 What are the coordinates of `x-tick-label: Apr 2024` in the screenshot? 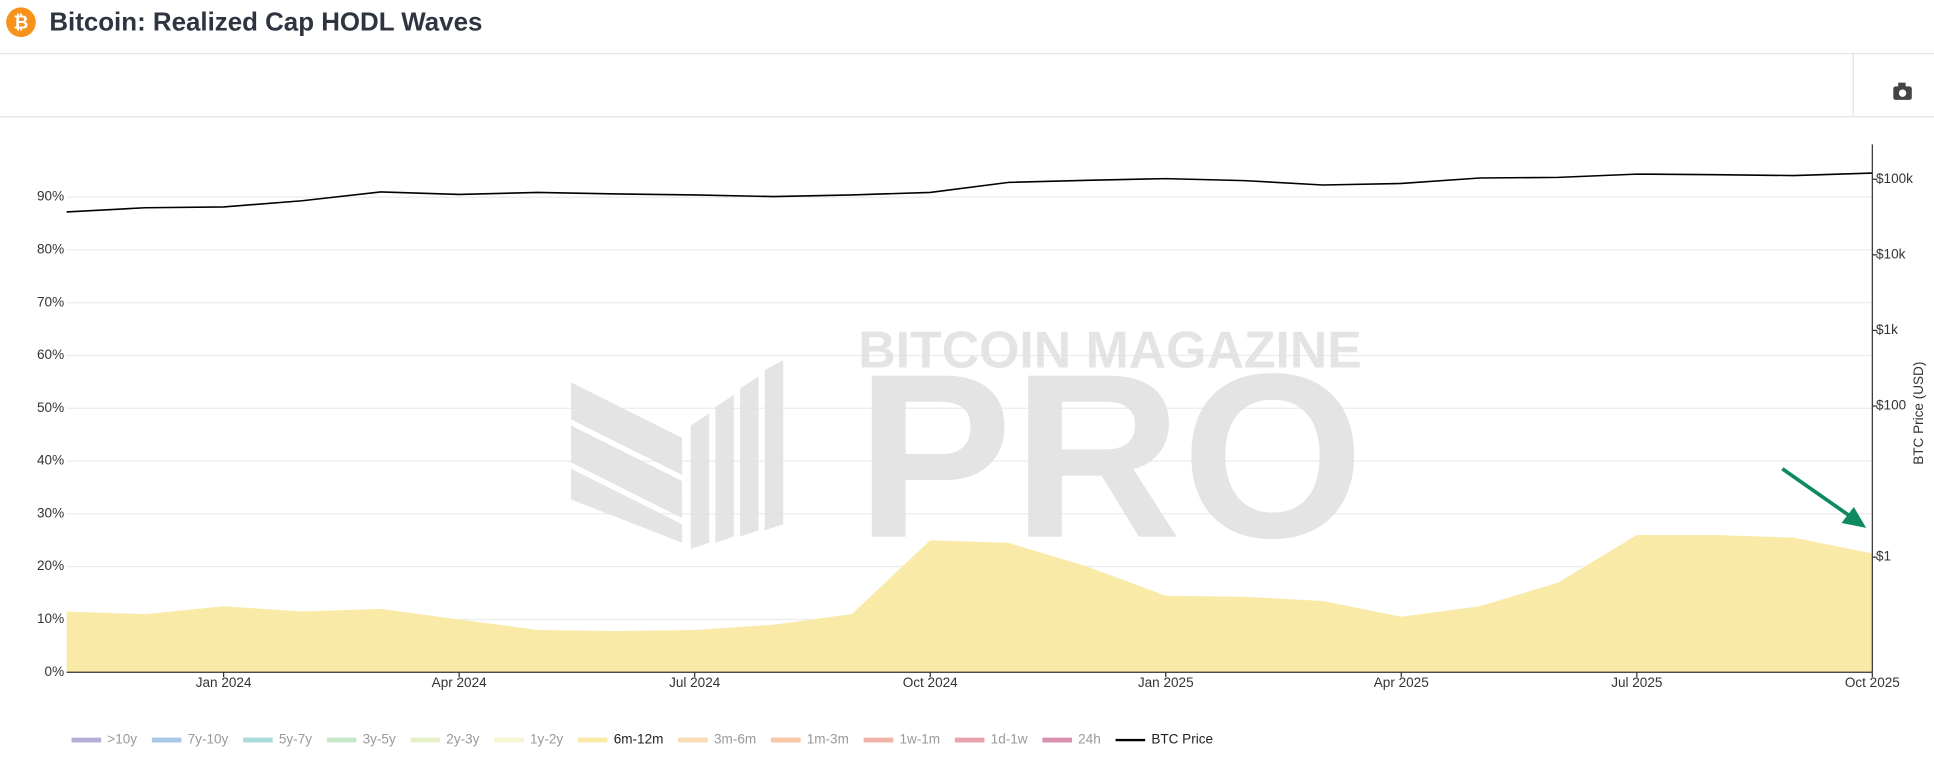 It's located at (459, 682).